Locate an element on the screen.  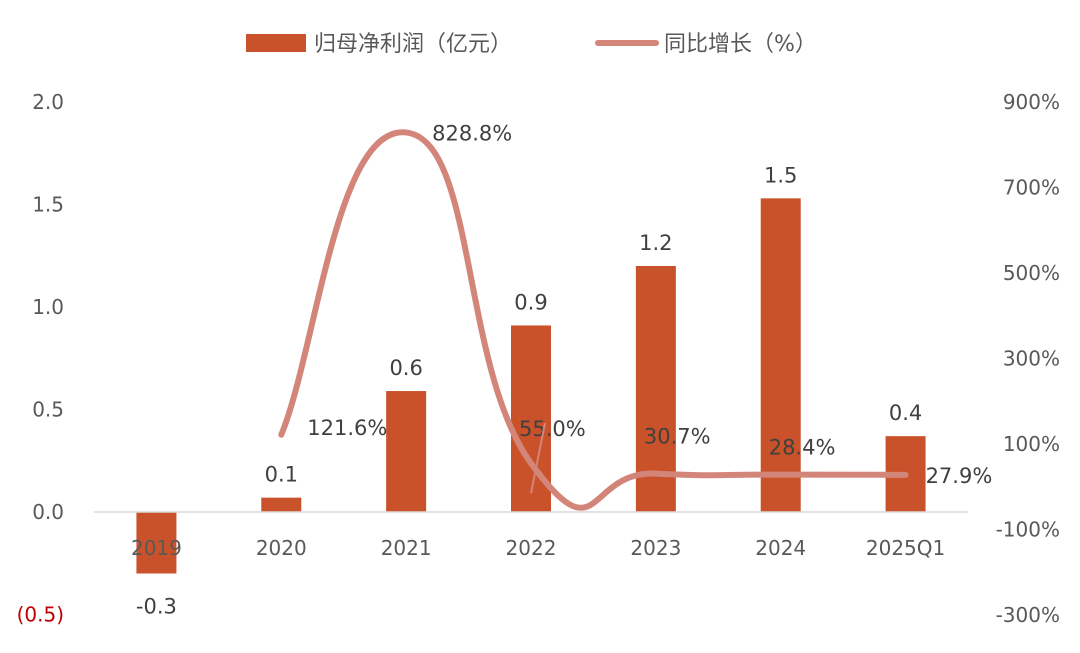
bar-2019 is located at coordinates (156, 543).